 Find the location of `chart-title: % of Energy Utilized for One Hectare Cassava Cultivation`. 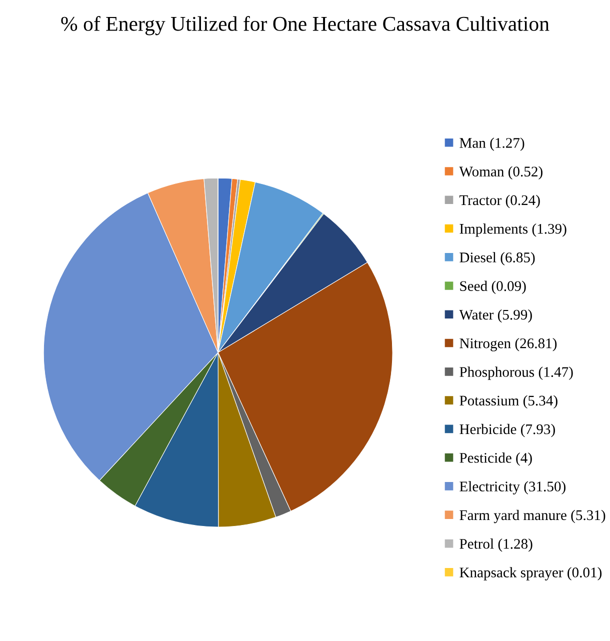

chart-title: % of Energy Utilized for One Hectare Cassava Cultivation is located at coordinates (305, 26).